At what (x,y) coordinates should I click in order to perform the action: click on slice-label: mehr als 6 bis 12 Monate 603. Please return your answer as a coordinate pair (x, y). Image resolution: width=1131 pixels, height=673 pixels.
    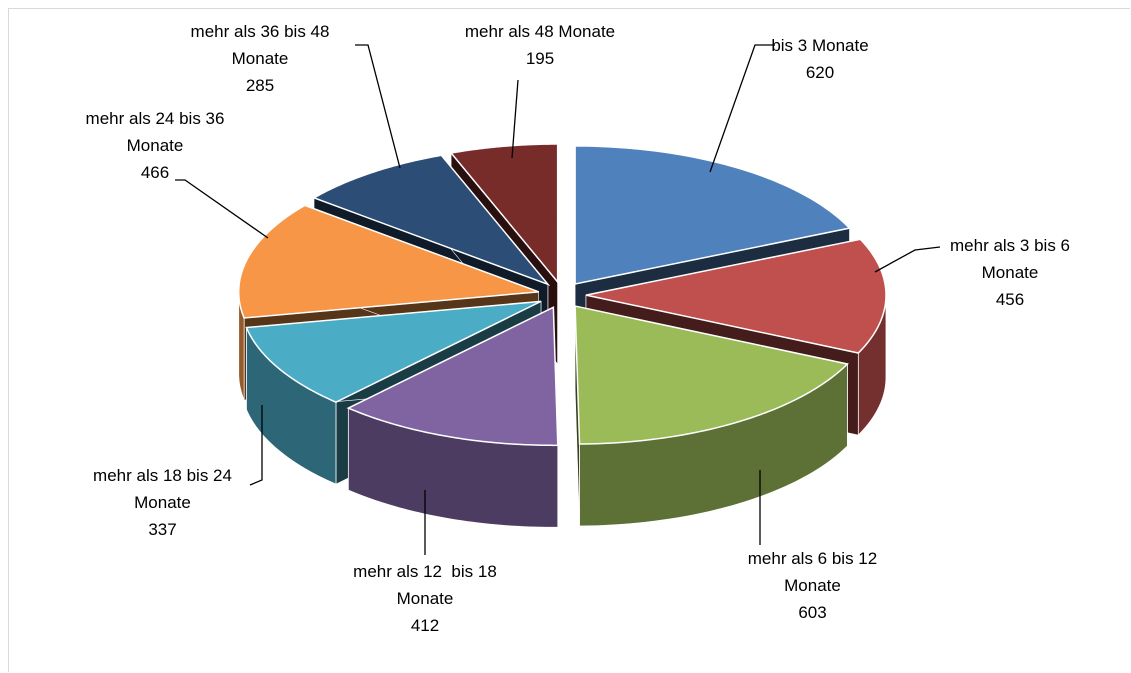
    Looking at the image, I should click on (812, 585).